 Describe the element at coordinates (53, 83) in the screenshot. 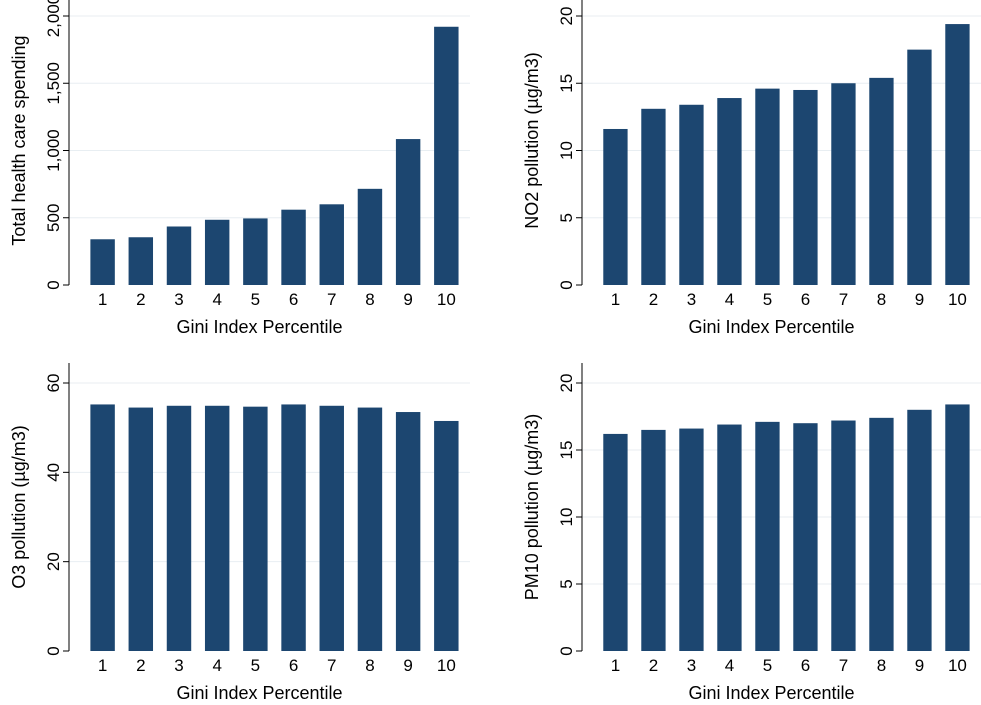

I see `y-tick-label: 1,500` at that location.